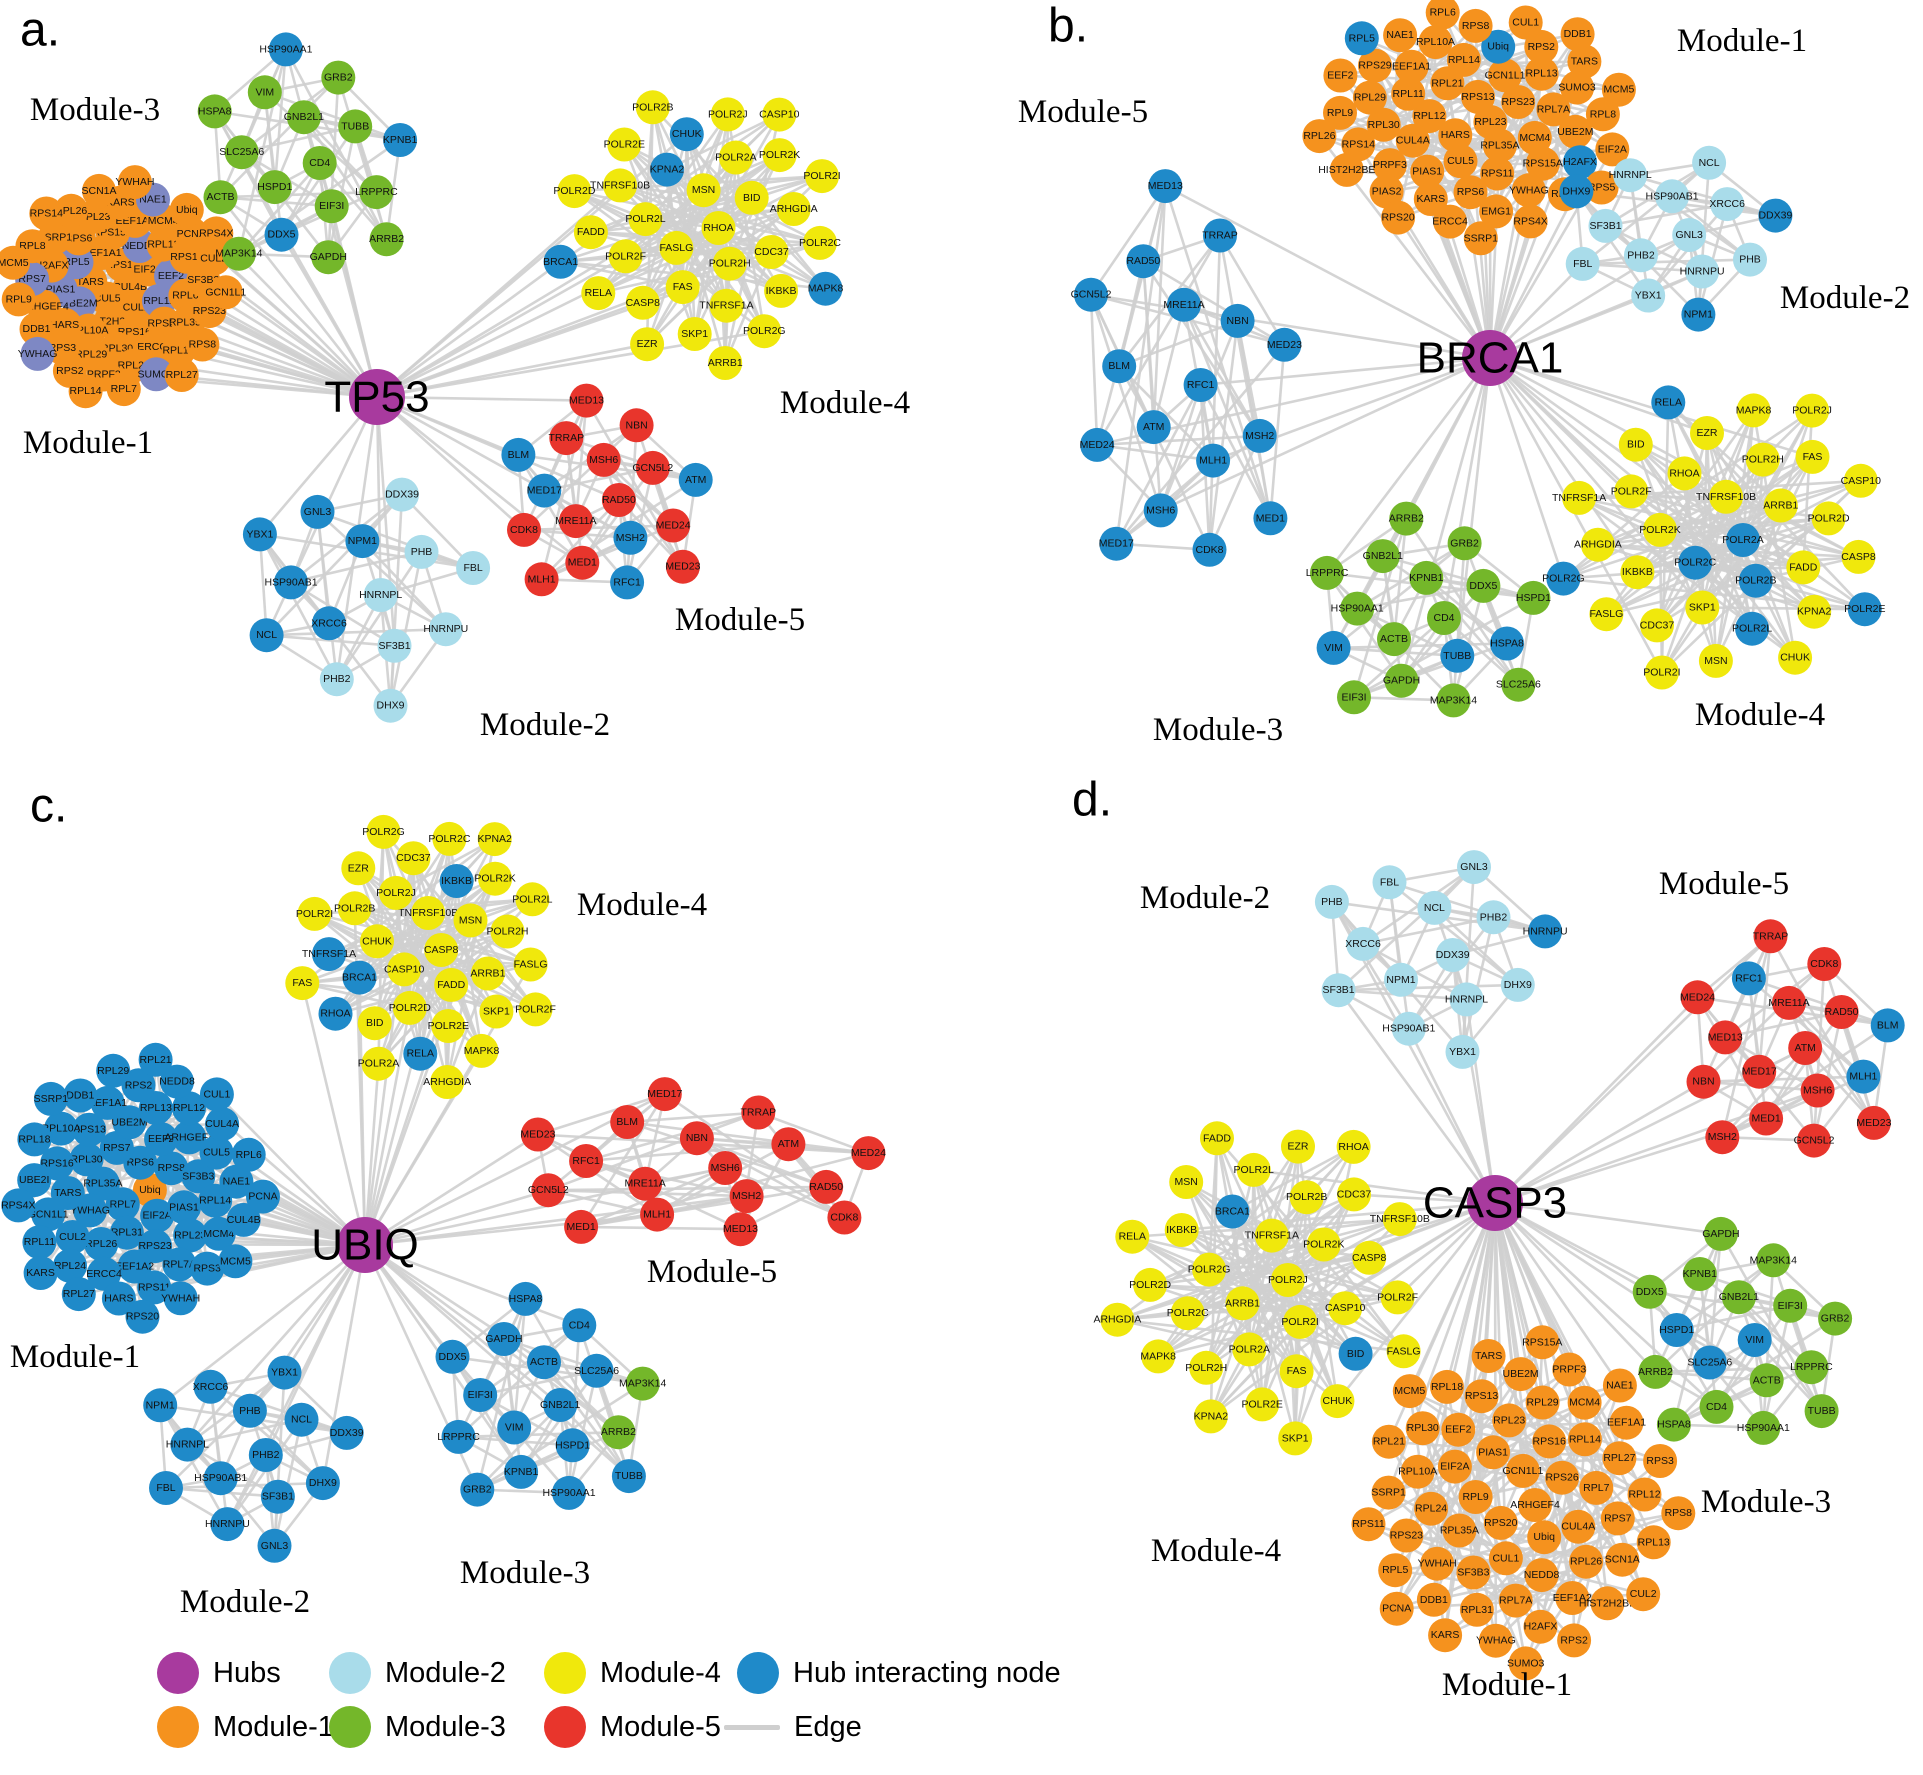  What do you see at coordinates (1319, 136) in the screenshot?
I see `node-rpl26` at bounding box center [1319, 136].